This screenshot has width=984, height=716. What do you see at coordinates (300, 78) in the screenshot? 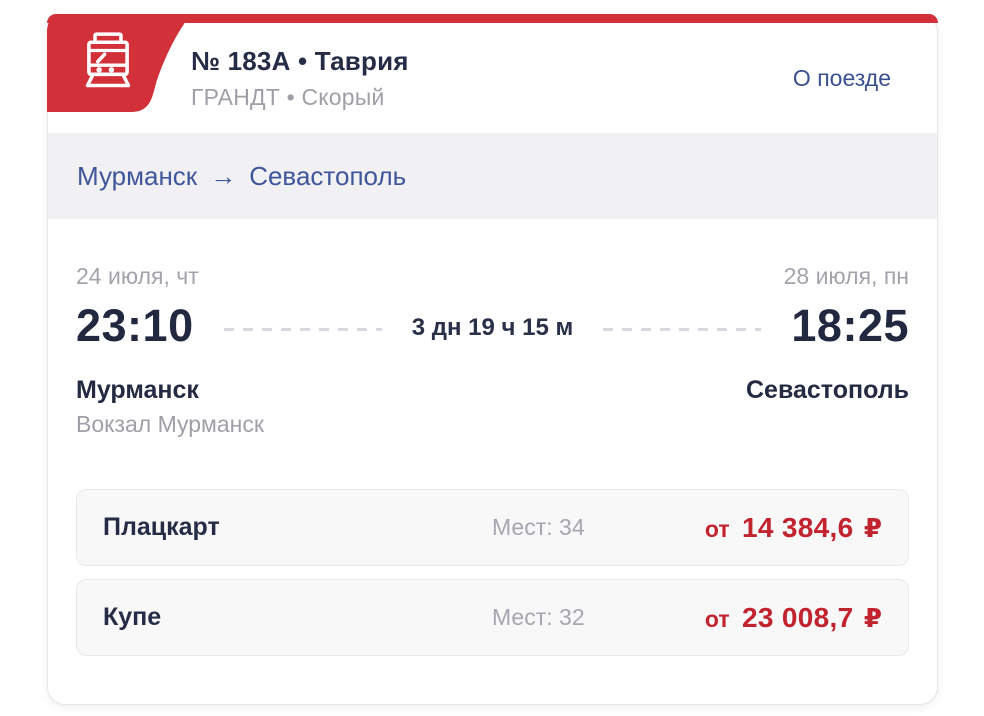
I see `train-info-block: № 183А • Таврия ГРАНДТ • Скорый` at bounding box center [300, 78].